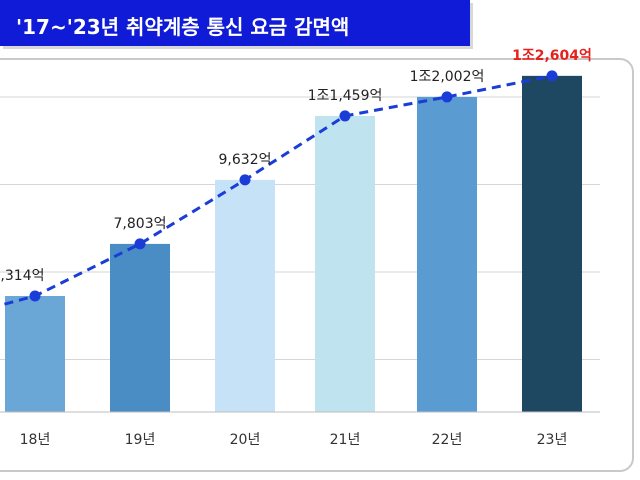 This screenshot has height=480, width=640. What do you see at coordinates (345, 440) in the screenshot?
I see `x-tick-label: 21년` at bounding box center [345, 440].